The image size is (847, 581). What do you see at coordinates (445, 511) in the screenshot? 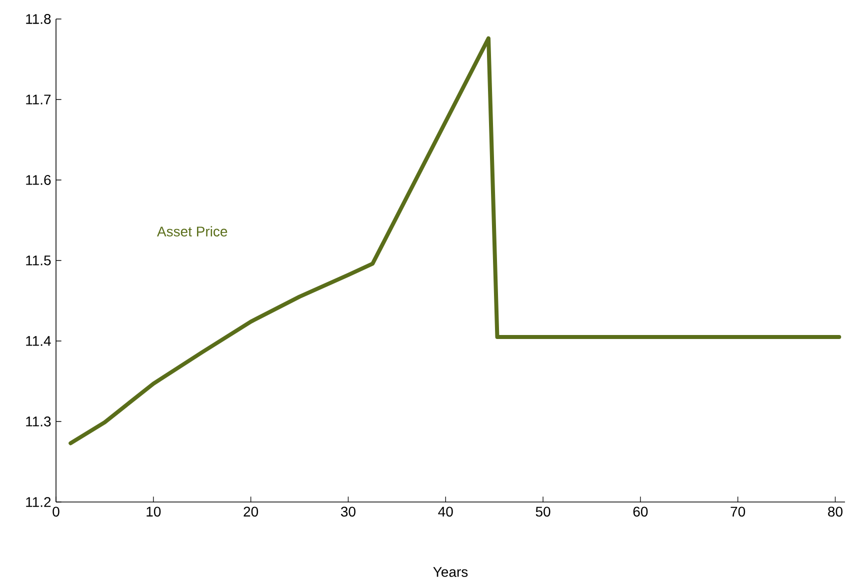
I see `x-tick-label: 40` at bounding box center [445, 511].